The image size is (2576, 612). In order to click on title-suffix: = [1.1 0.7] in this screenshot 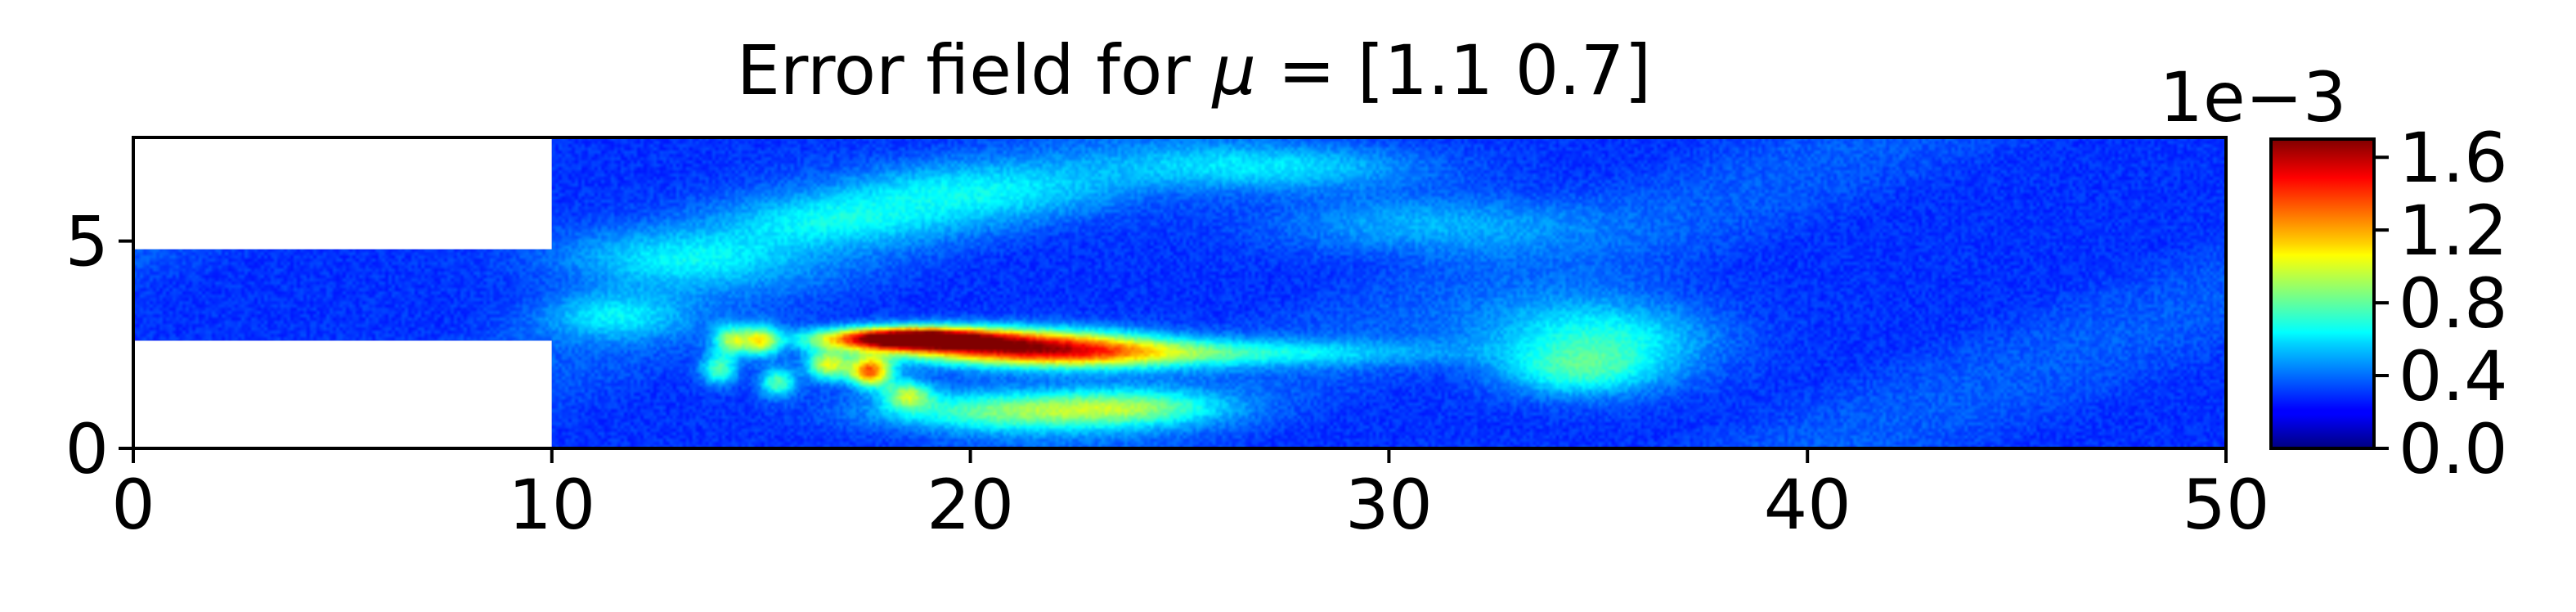, I will do `click(1453, 70)`.